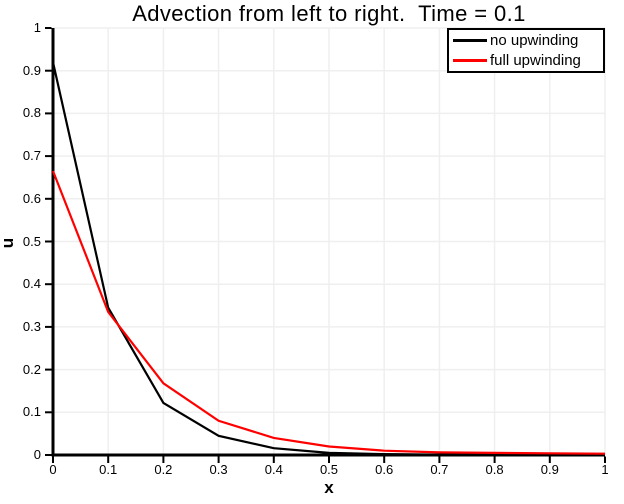  Describe the element at coordinates (470, 60) in the screenshot. I see `legend-line-sample-red` at that location.